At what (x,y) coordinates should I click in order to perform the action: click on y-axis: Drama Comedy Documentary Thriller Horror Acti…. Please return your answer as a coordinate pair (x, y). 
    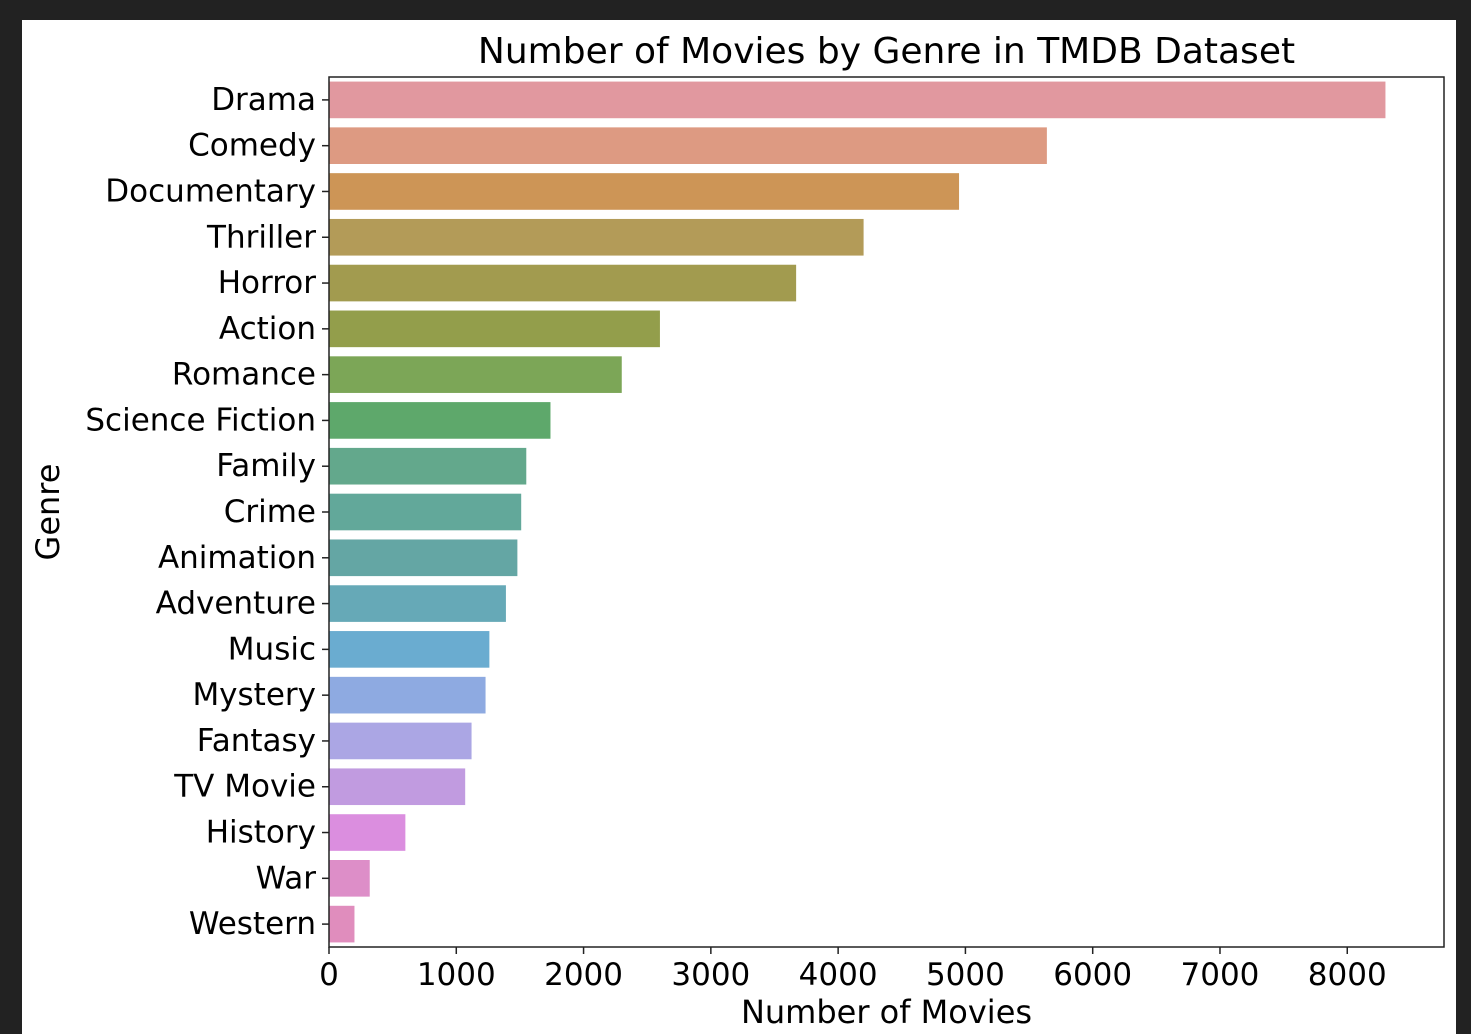
    Looking at the image, I should click on (207, 512).